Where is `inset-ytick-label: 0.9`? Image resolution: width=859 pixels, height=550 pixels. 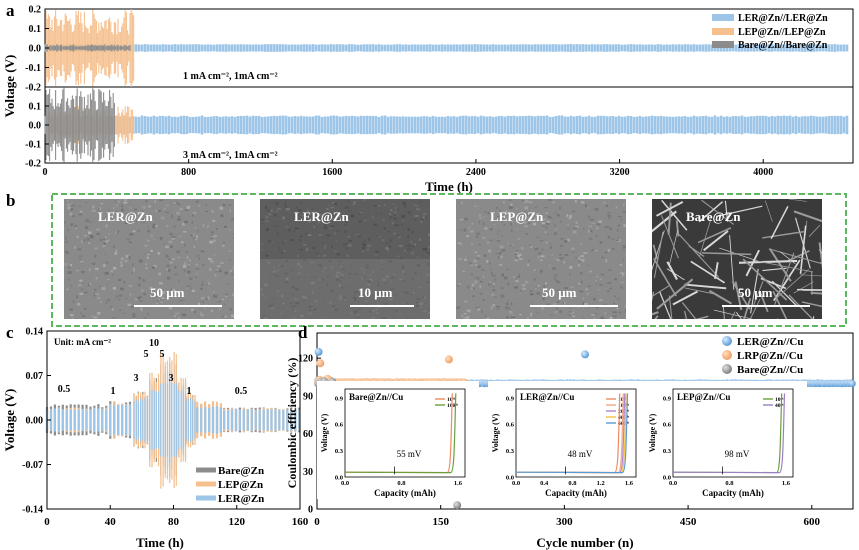
inset-ytick-label: 0.9 is located at coordinates (339, 398).